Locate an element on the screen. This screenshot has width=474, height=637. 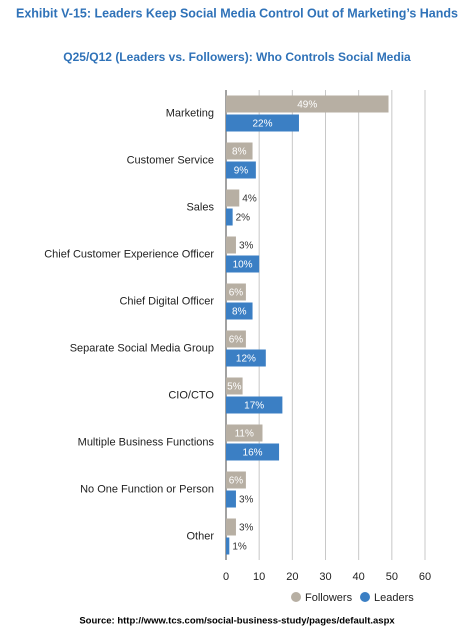
y-tick-label: Marketing is located at coordinates (190, 113).